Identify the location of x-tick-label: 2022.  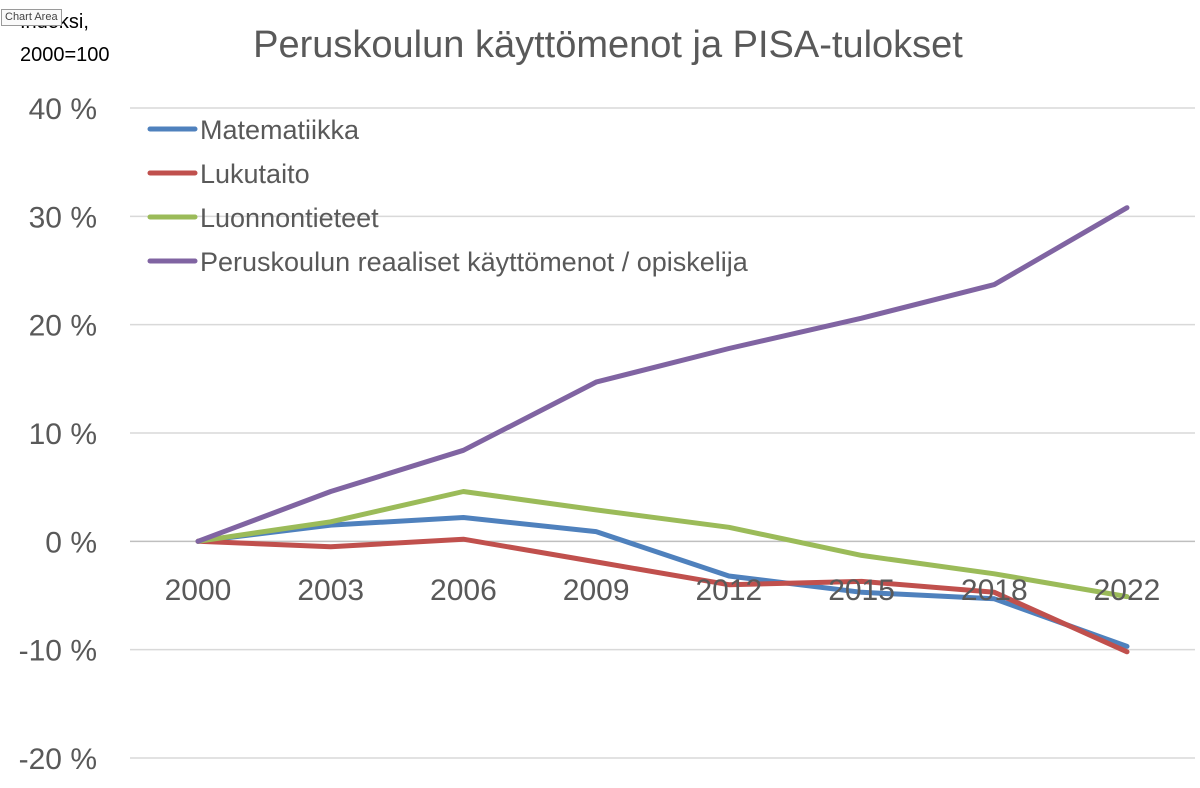
(1127, 590).